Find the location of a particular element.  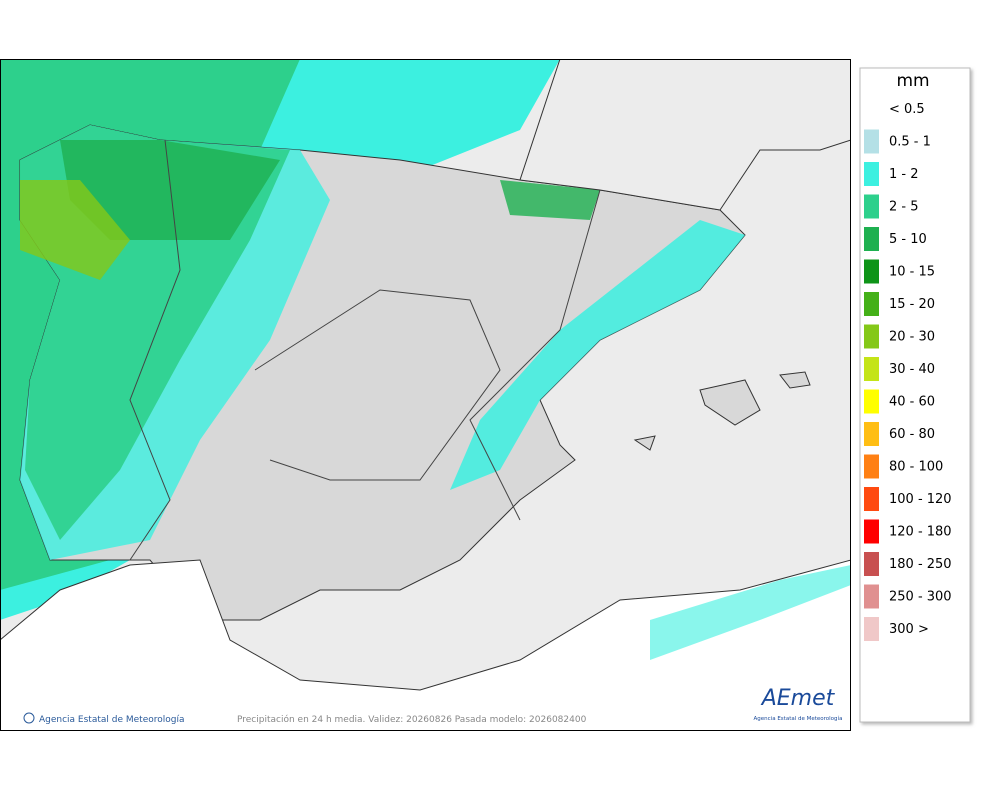

legend-label: 5 - 10 is located at coordinates (908, 239).